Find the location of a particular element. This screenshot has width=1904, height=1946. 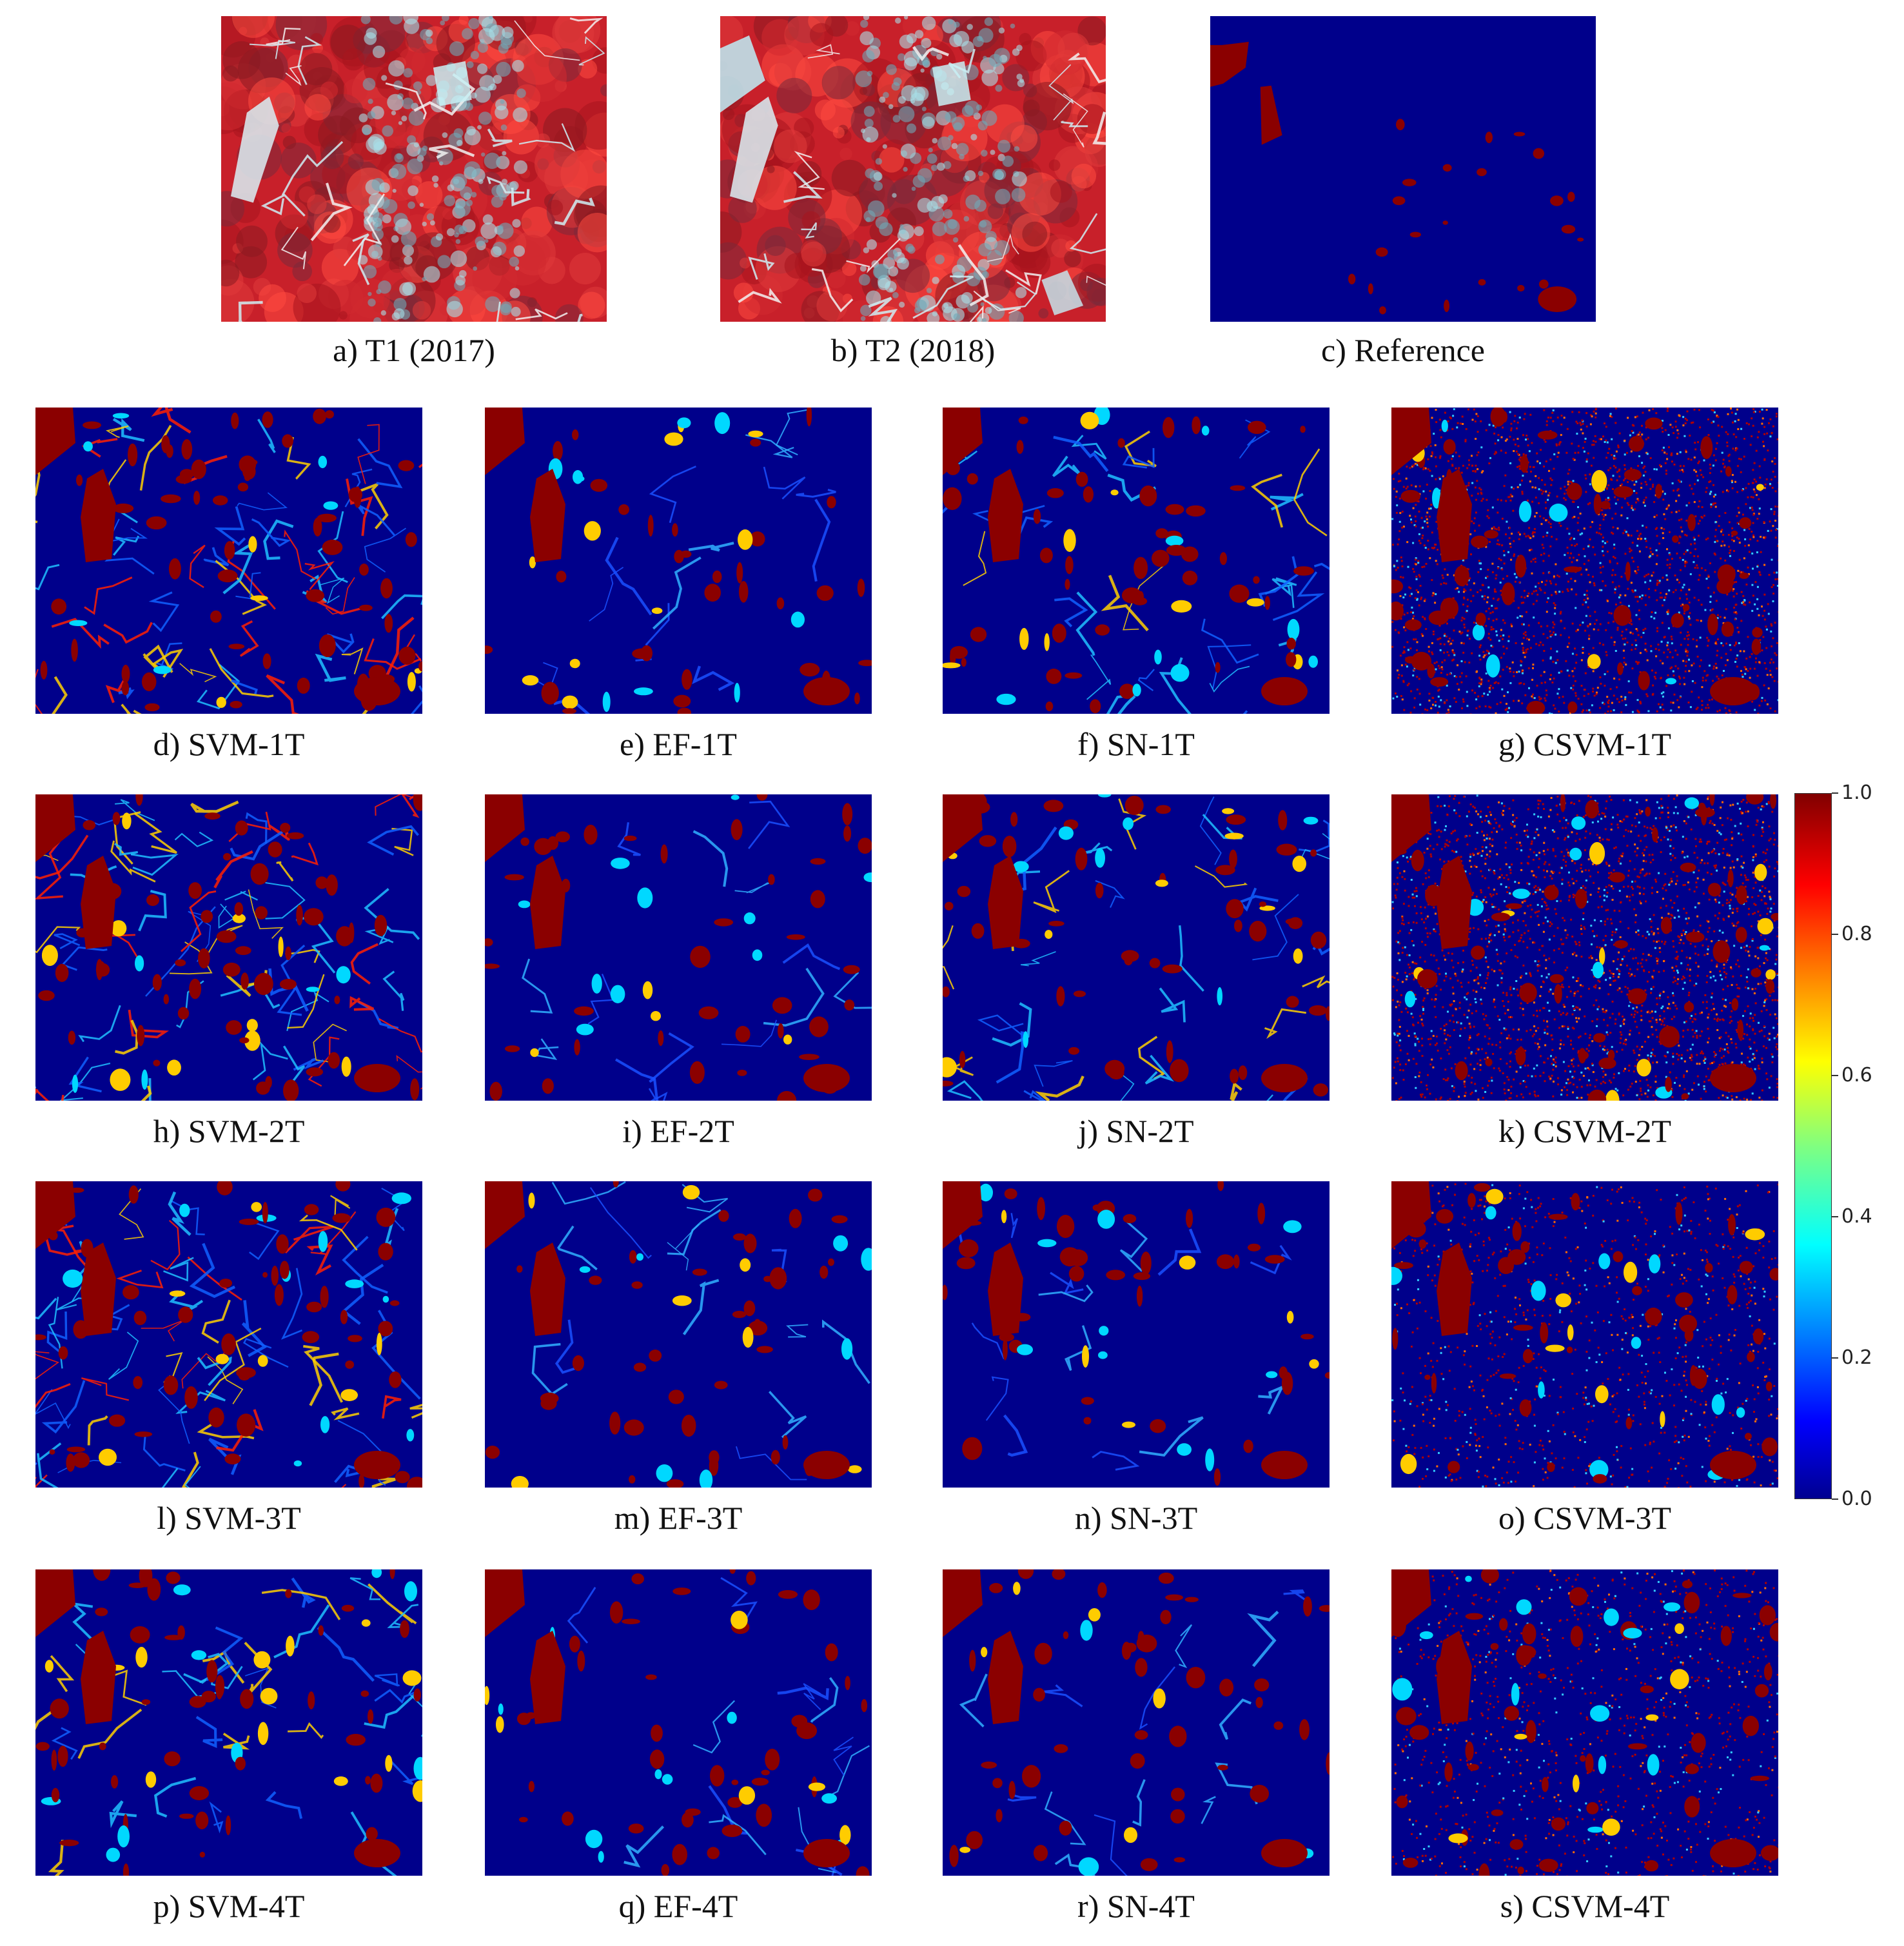

caption-m: m) EF-3T is located at coordinates (679, 1518).